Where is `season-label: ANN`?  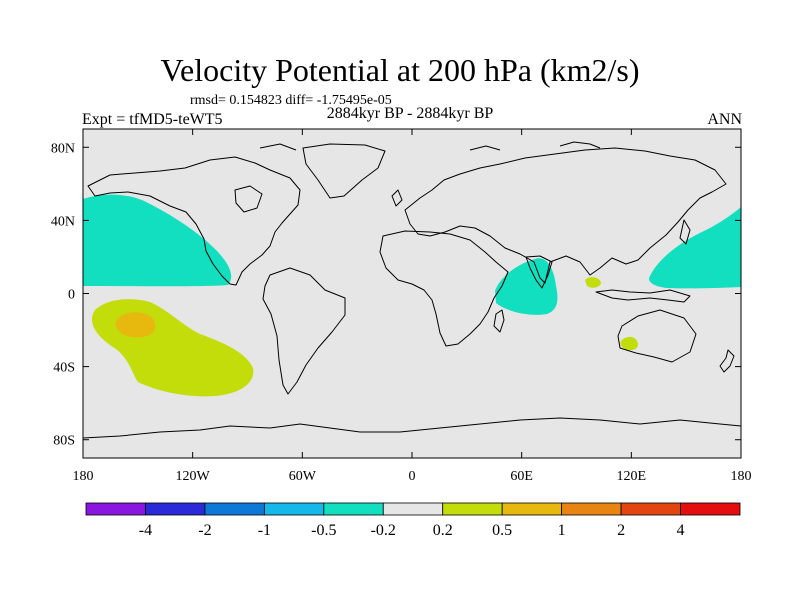 season-label: ANN is located at coordinates (724, 119).